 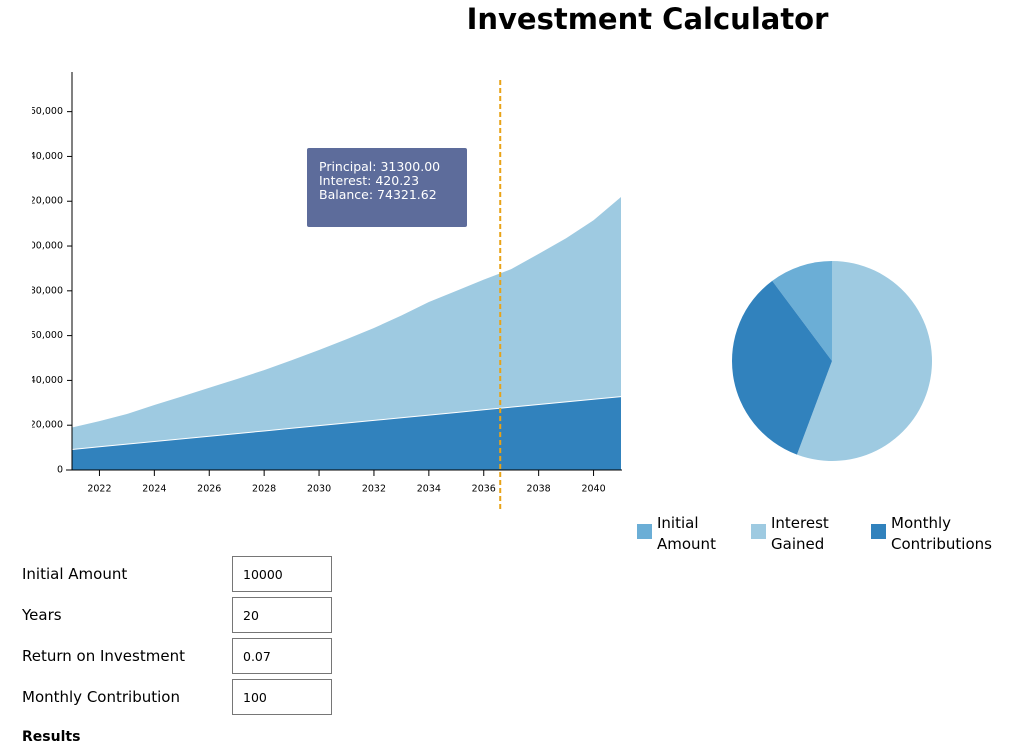 What do you see at coordinates (43, 201) in the screenshot?
I see `y-tick-label: 120,000` at bounding box center [43, 201].